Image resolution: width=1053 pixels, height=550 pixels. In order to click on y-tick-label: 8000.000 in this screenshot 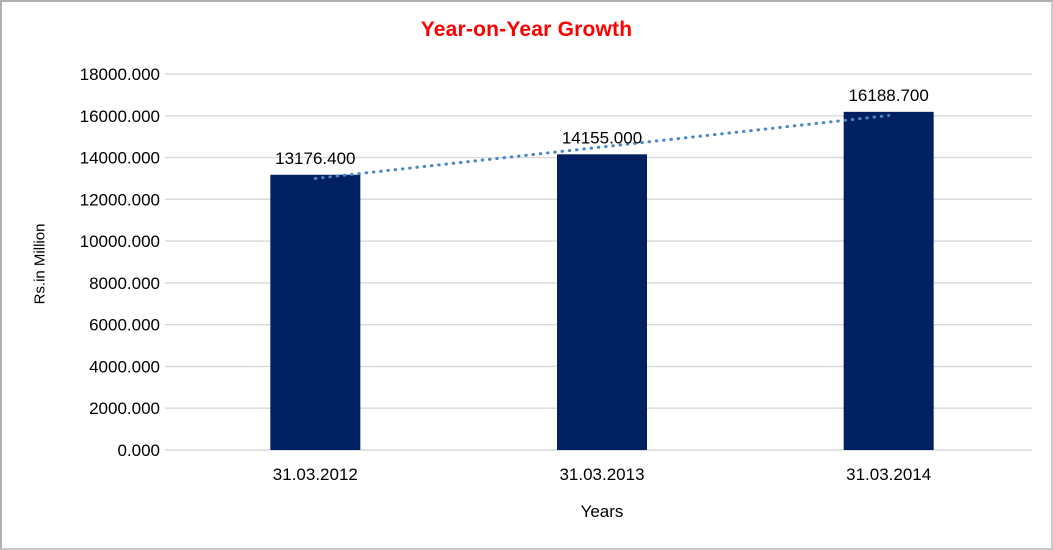, I will do `click(124, 283)`.